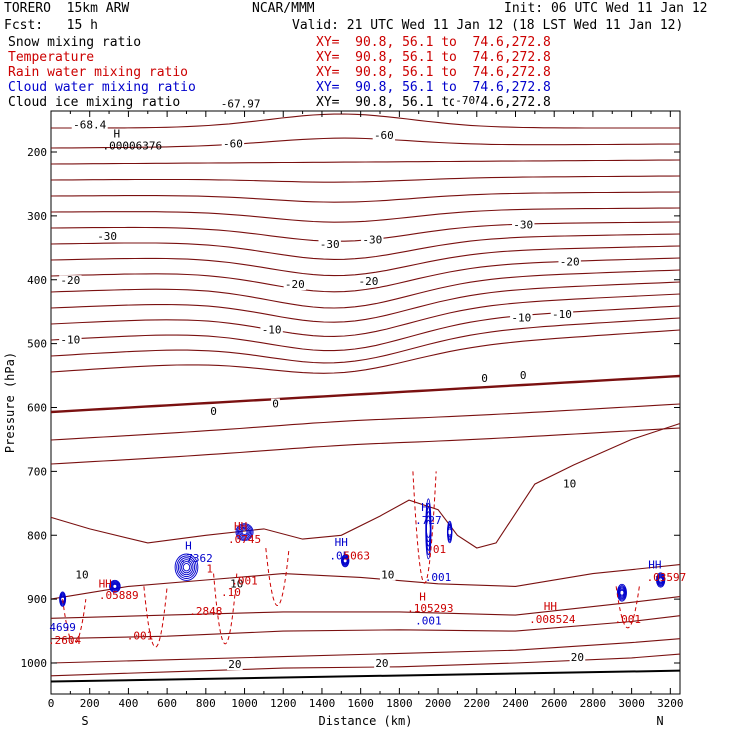 The width and height of the screenshot is (740, 740). I want to click on x-tick-label: 600, so click(167, 703).